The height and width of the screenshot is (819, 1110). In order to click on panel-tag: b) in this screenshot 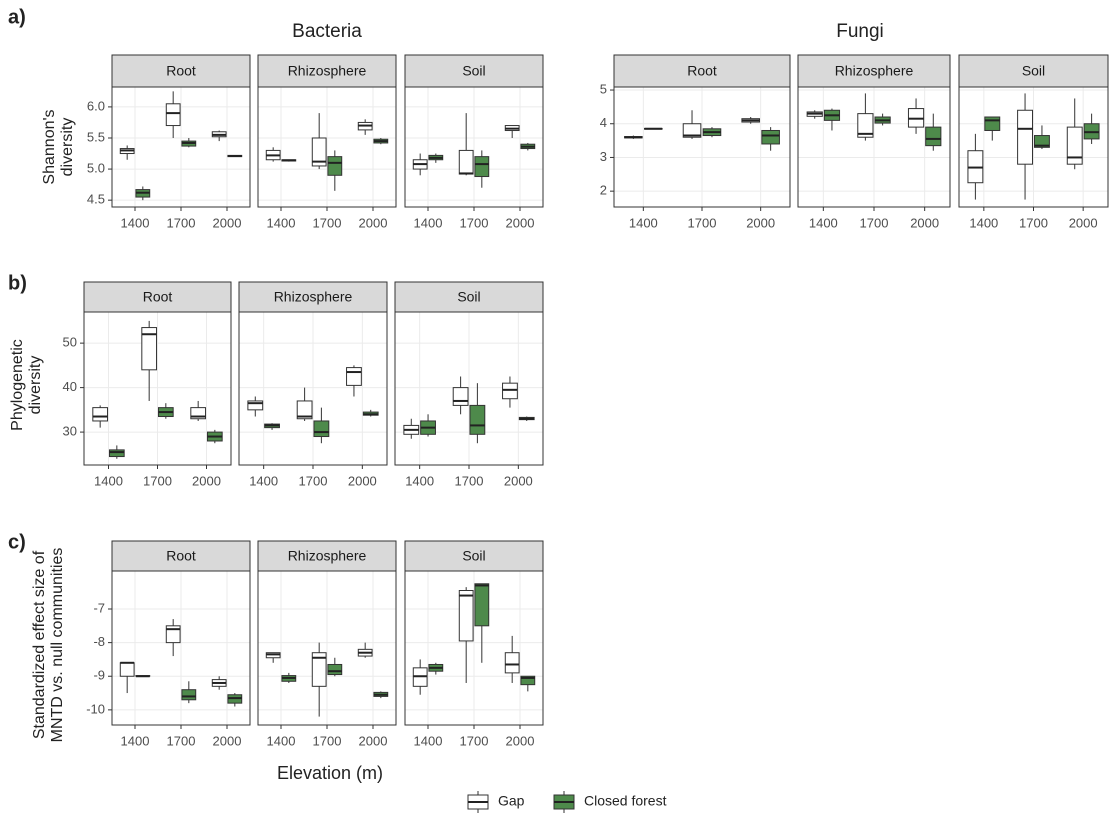, I will do `click(17, 283)`.